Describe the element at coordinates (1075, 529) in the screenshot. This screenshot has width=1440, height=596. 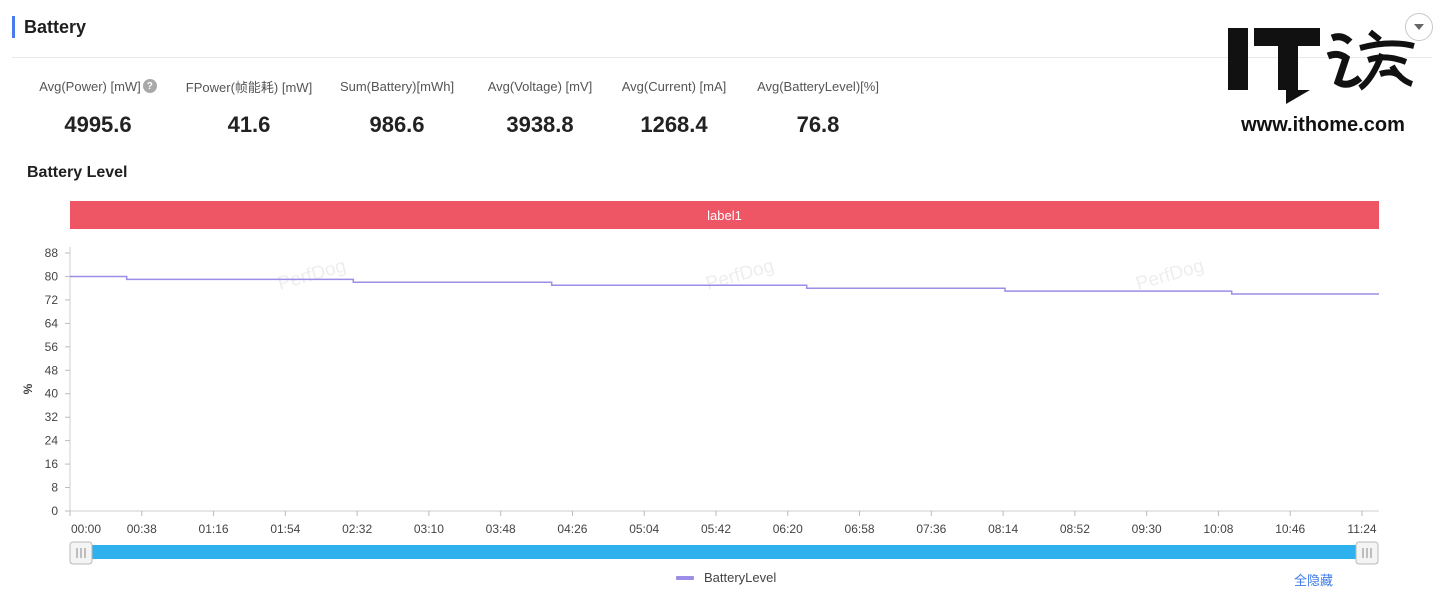
I see `x-tick-label: 08:52` at that location.